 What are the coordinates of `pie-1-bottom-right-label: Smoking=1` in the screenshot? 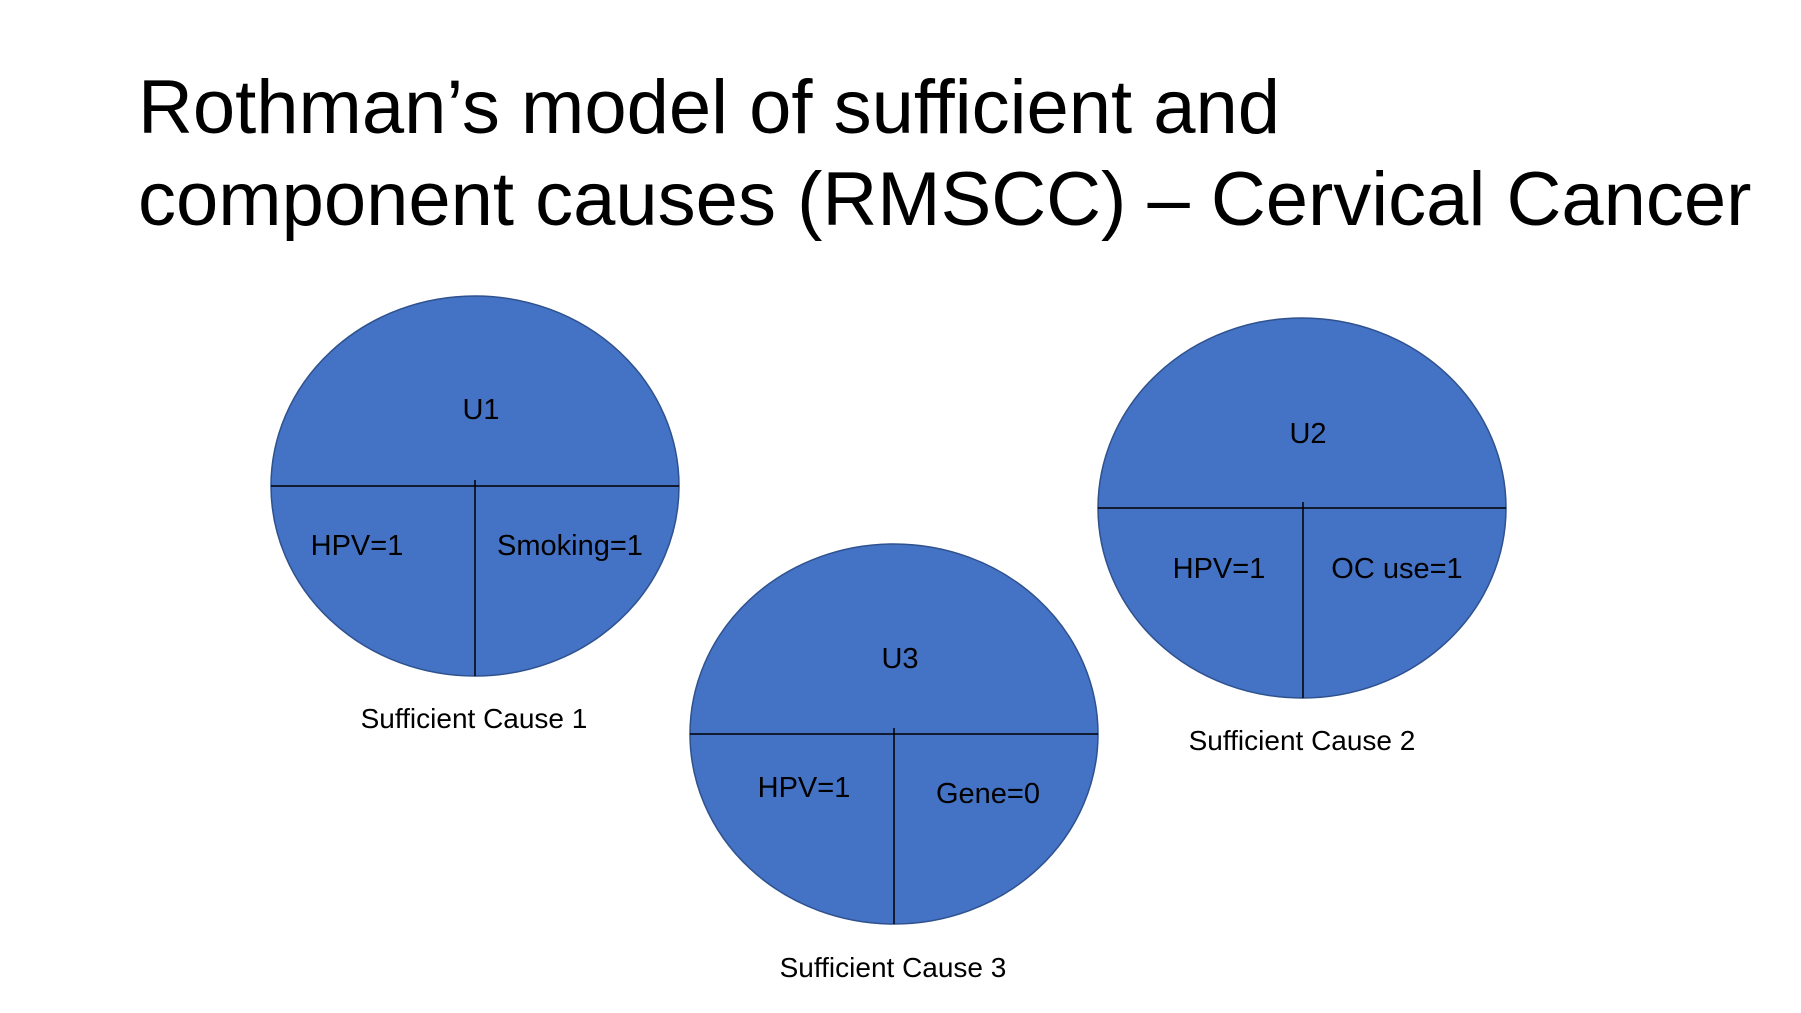 It's located at (570, 546).